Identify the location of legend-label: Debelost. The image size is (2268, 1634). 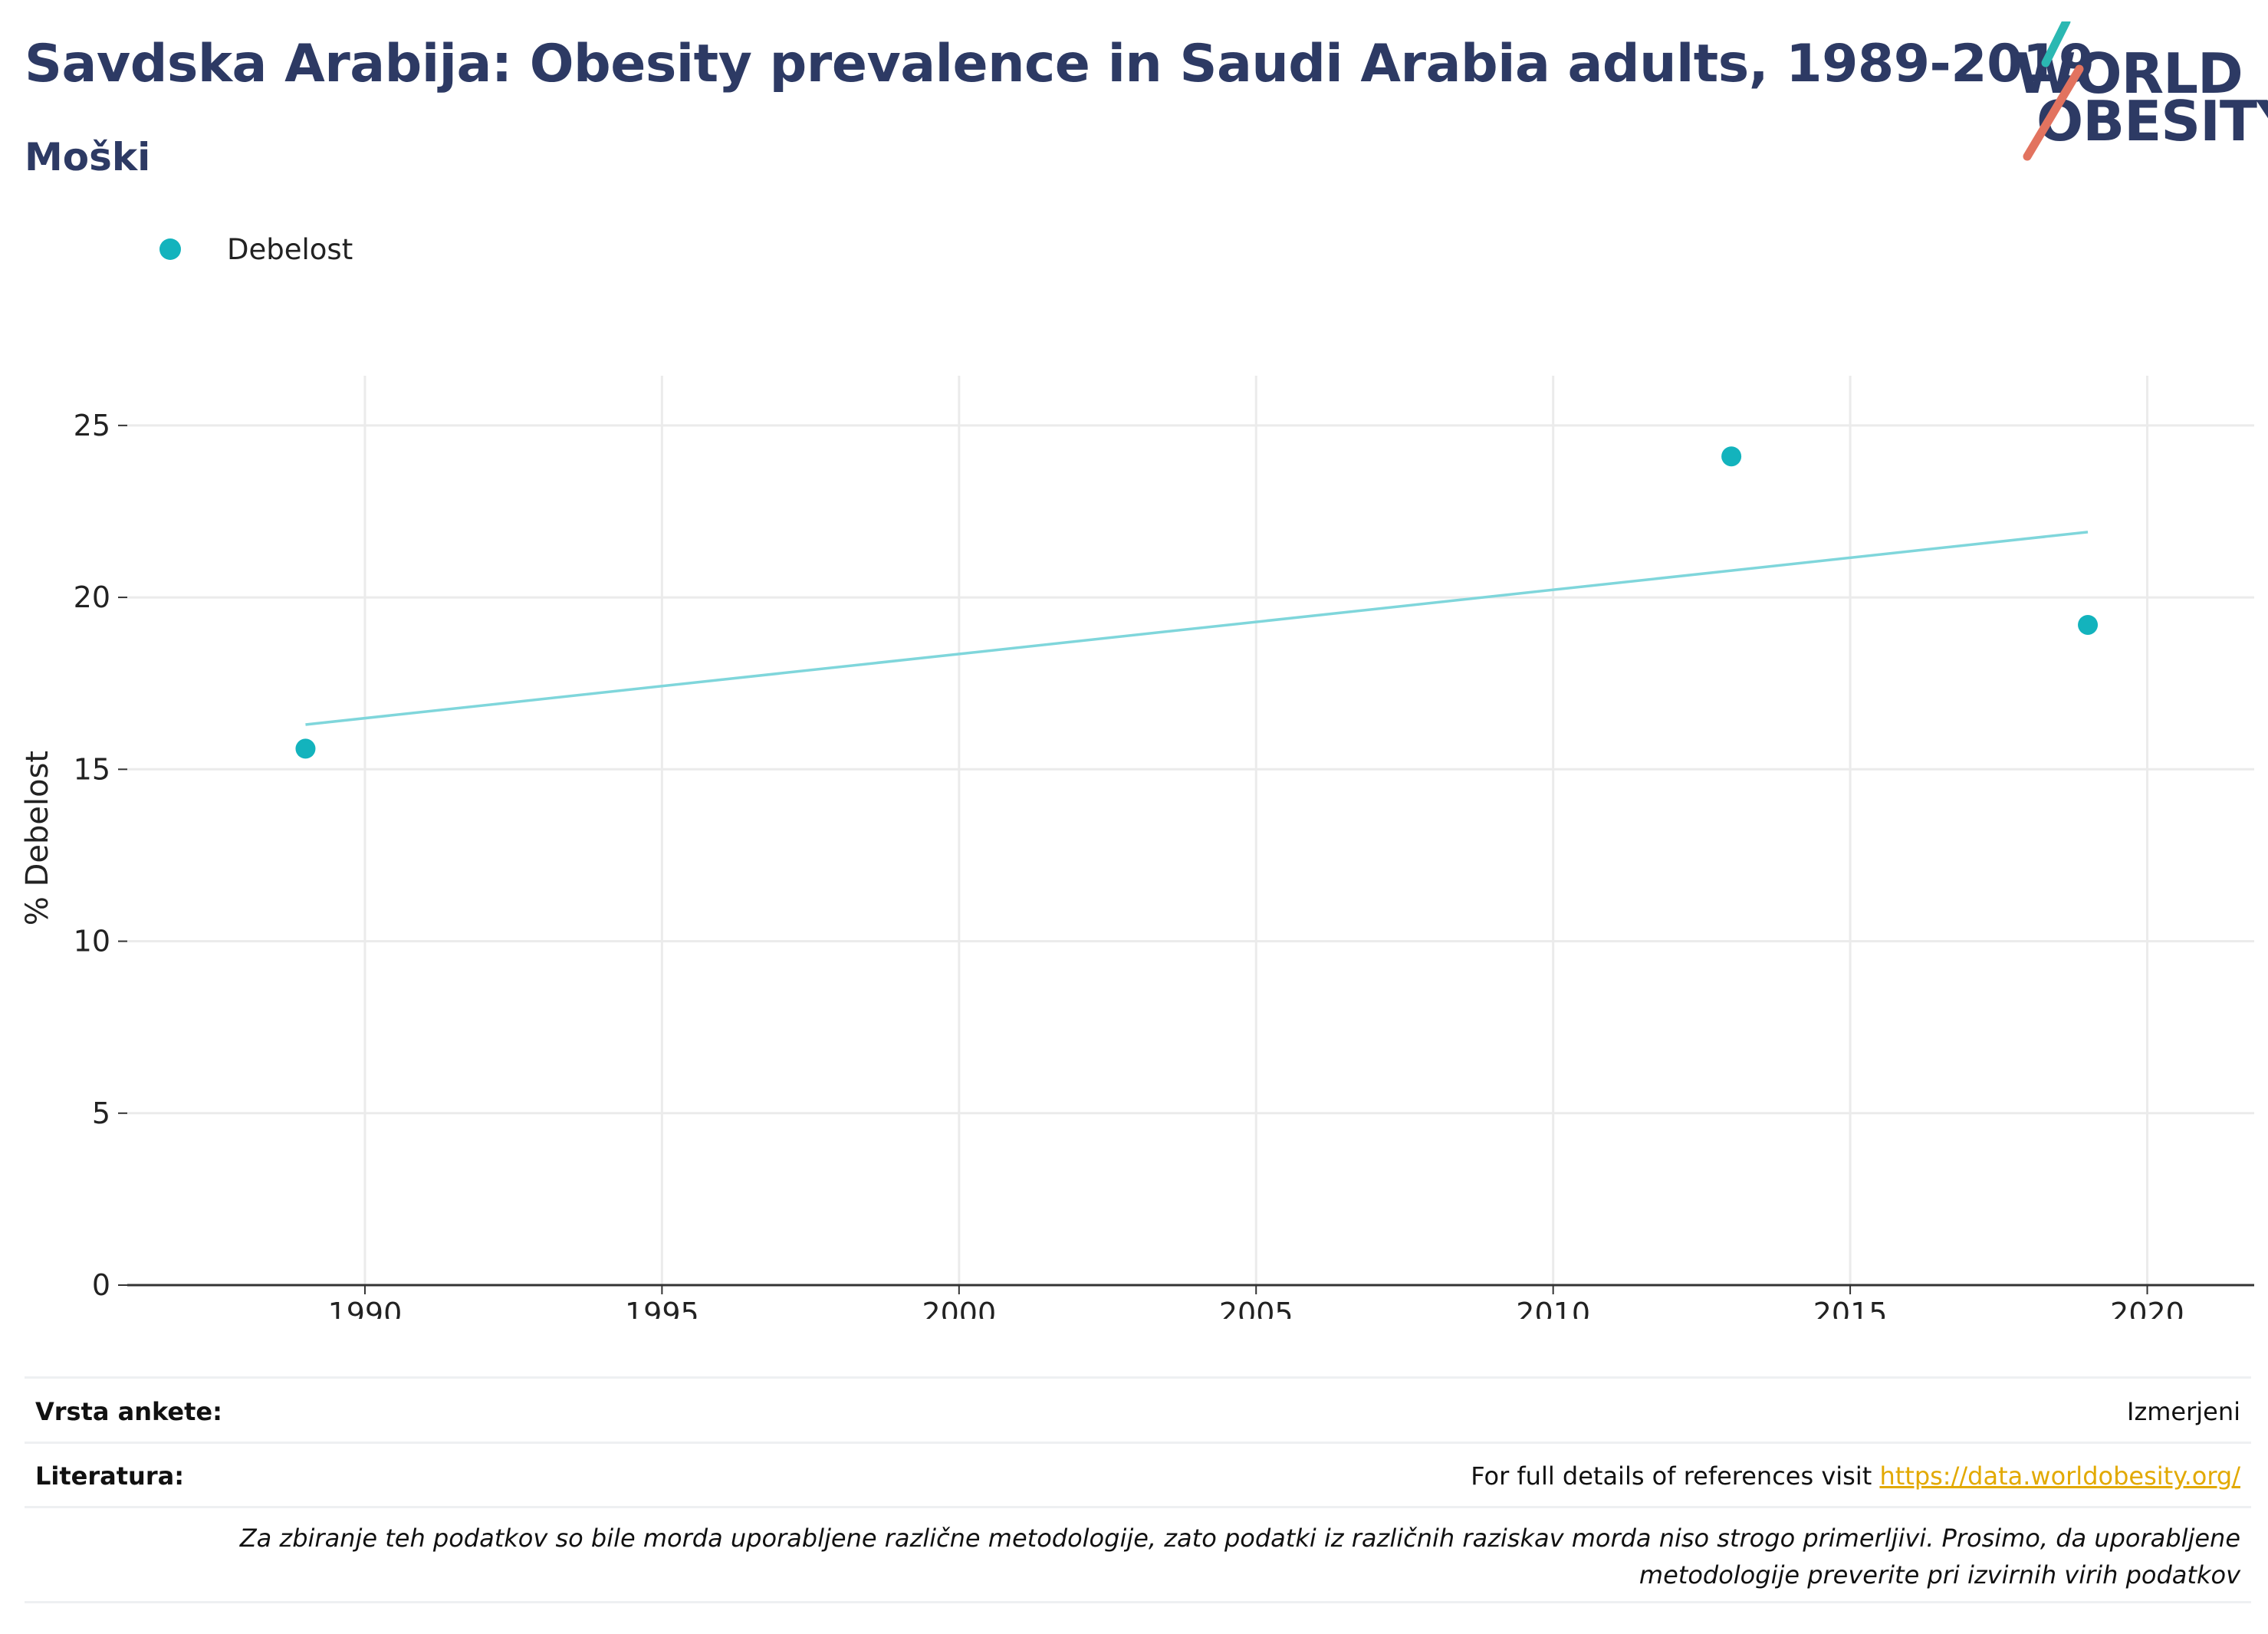
(290, 249).